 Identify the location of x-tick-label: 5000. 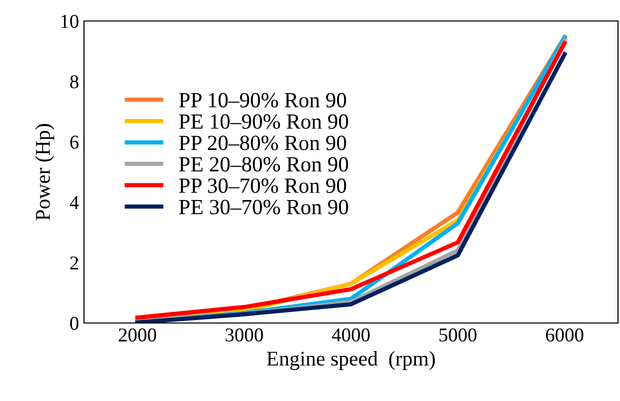
(458, 335).